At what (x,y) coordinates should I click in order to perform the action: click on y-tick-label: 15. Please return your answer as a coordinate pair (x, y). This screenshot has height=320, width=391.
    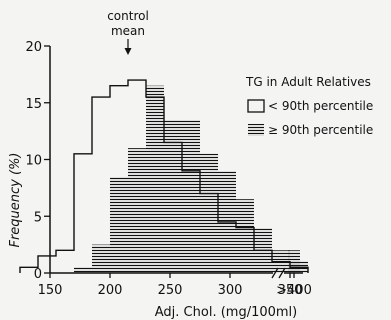
    Looking at the image, I should click on (33, 104).